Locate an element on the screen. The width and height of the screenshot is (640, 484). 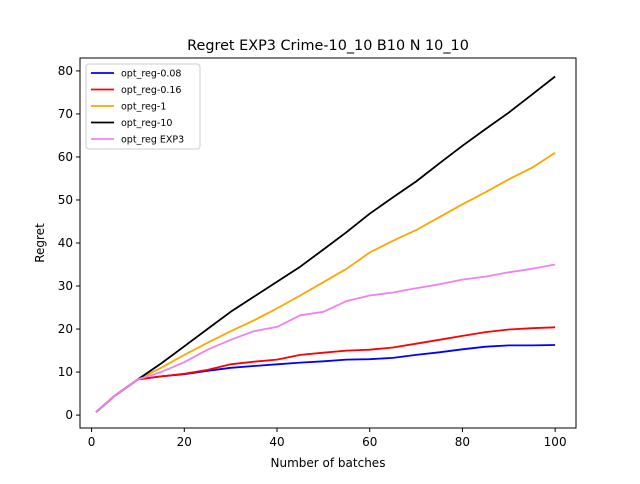
y-tick-label: 0 is located at coordinates (69, 415).